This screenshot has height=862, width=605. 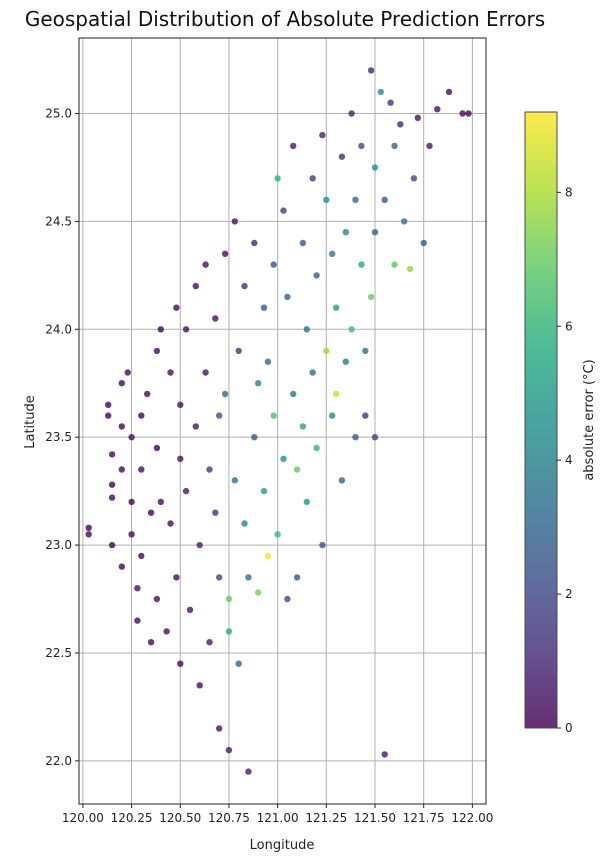 I want to click on colorbar-tick-label: 0, so click(x=569, y=728).